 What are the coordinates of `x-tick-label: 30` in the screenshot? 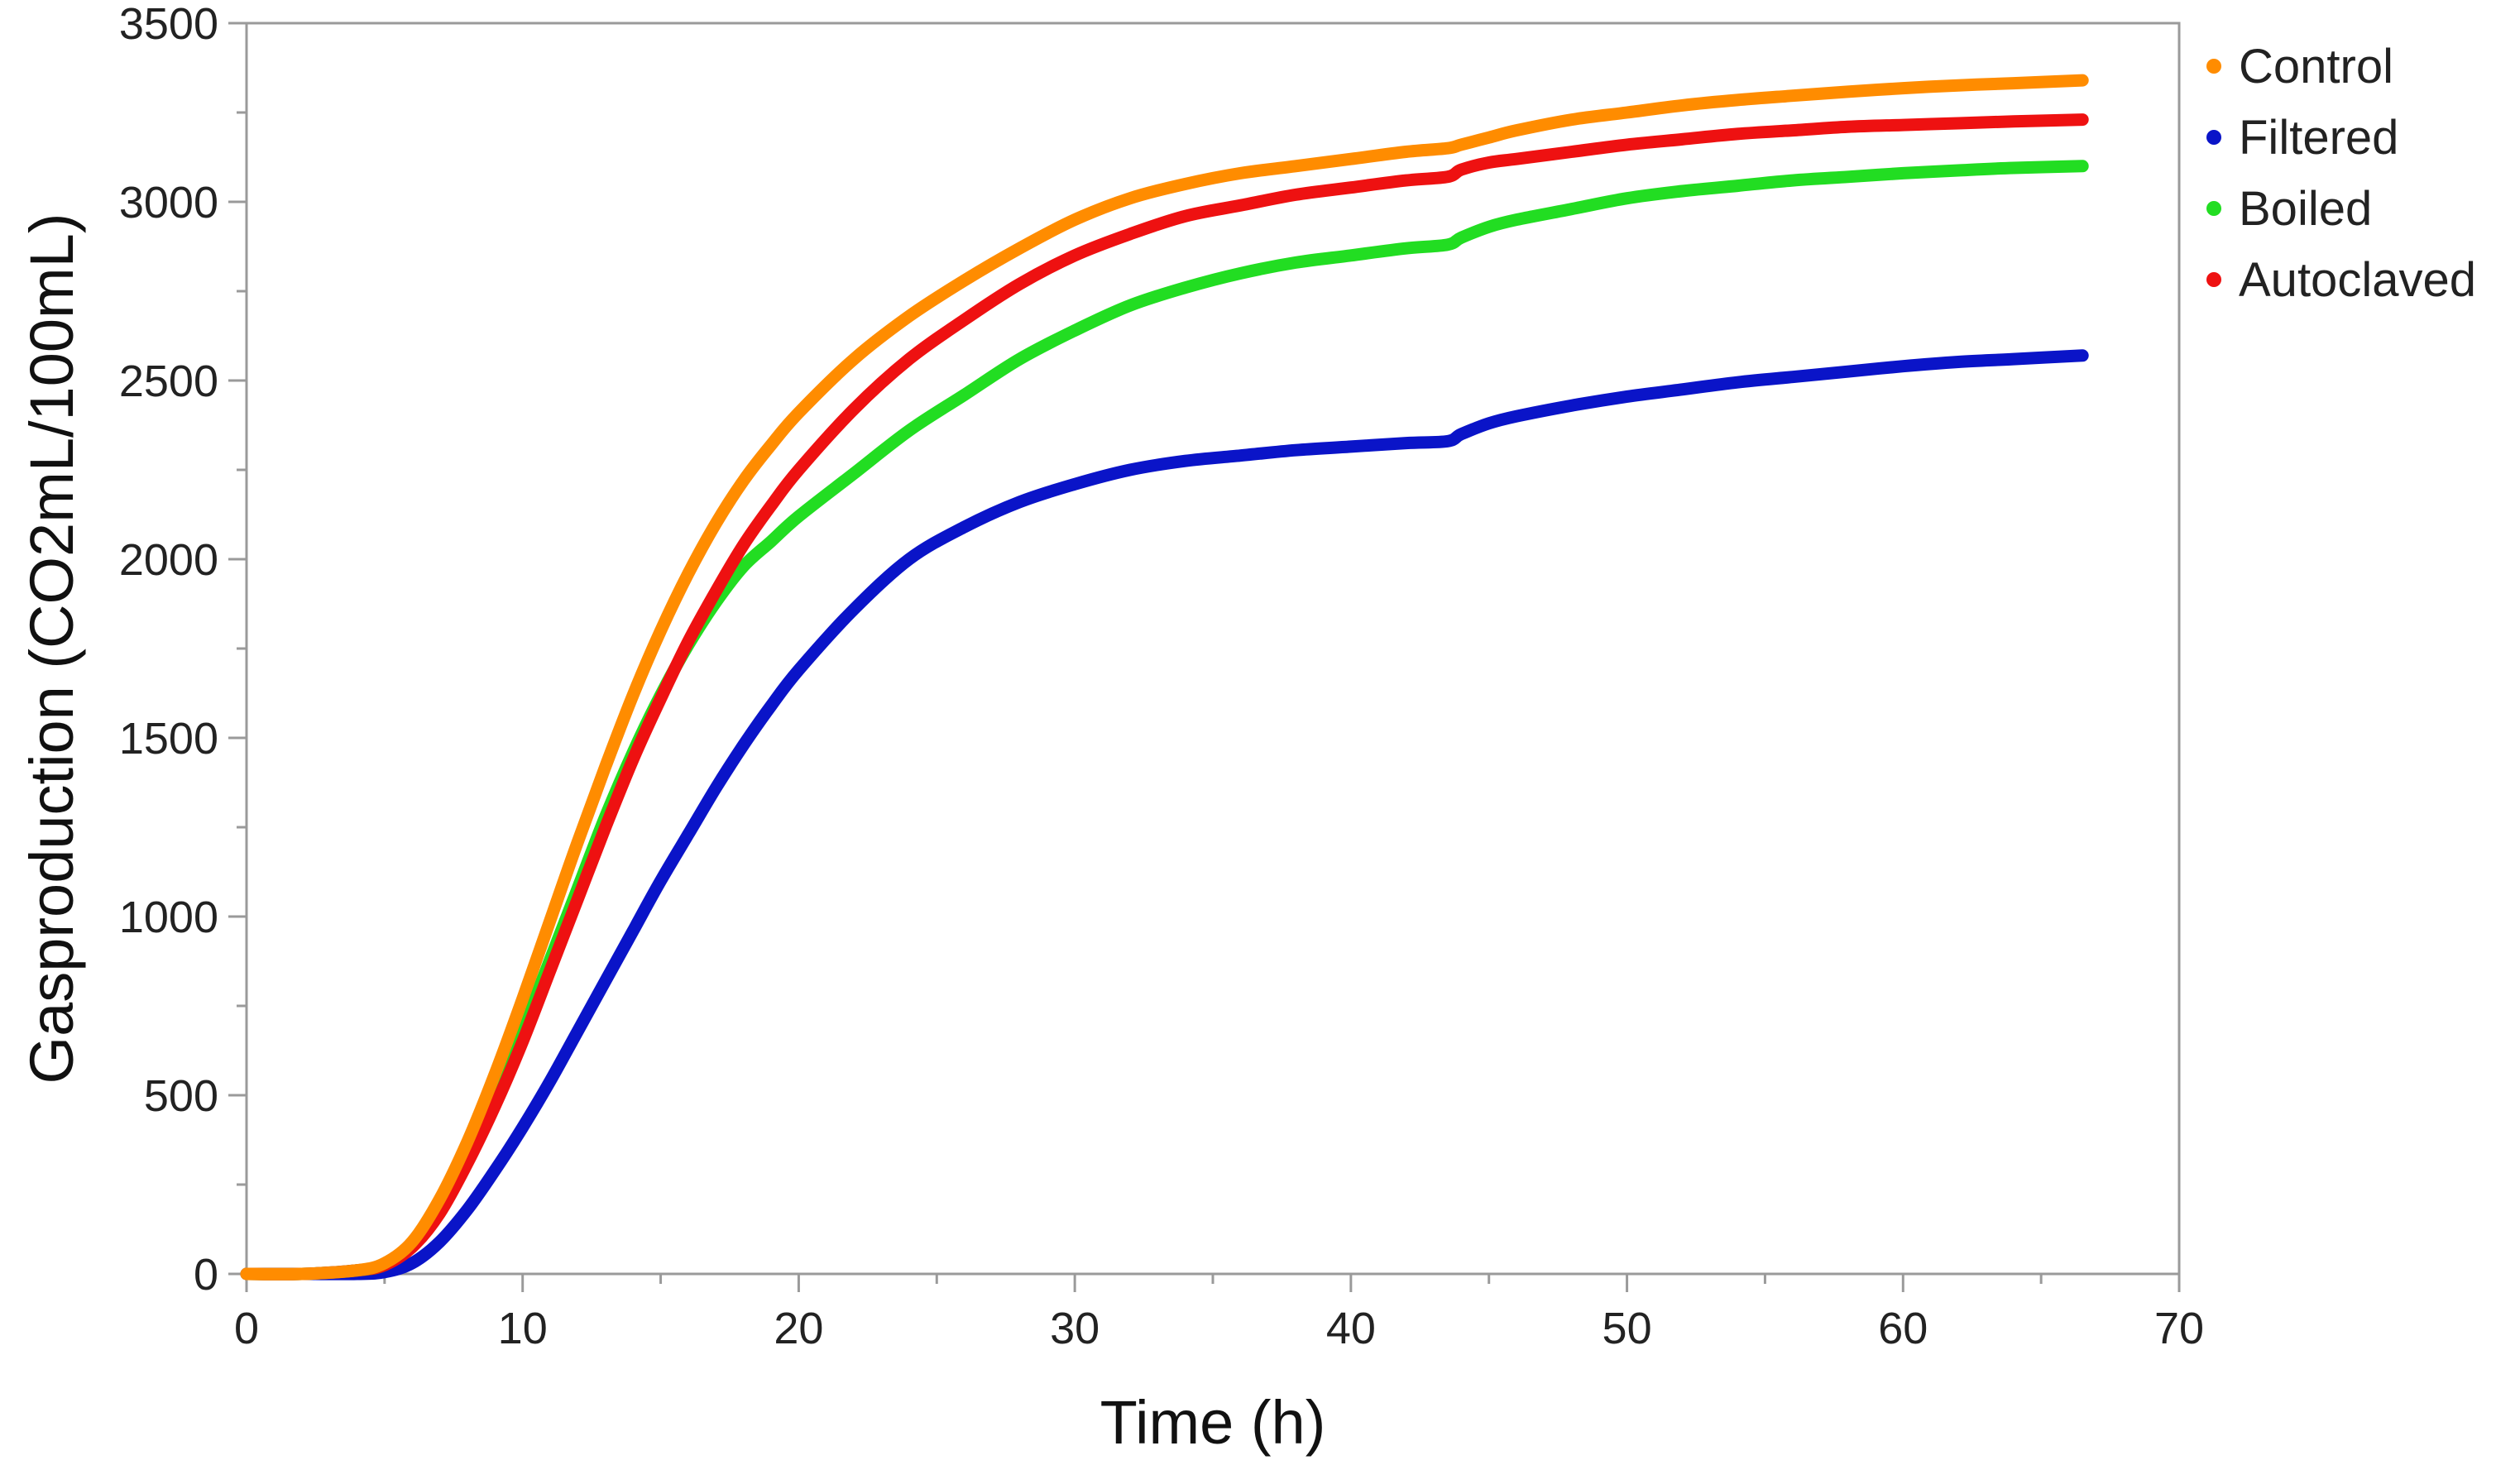 It's located at (1075, 1328).